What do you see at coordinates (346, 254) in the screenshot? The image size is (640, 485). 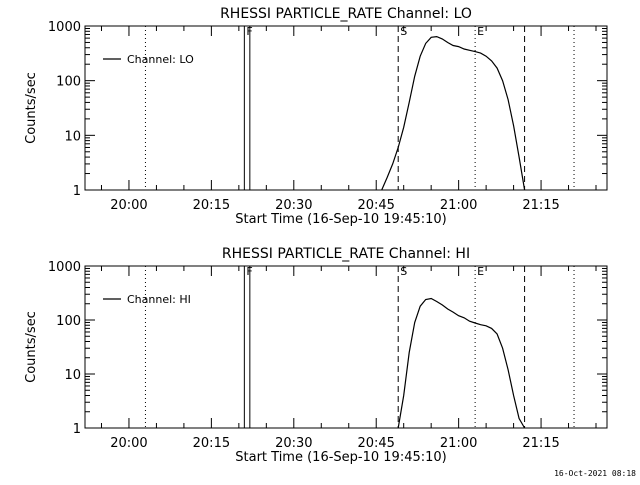 I see `chart-title: RHESSI PARTICLE_RATE Channel: HI` at bounding box center [346, 254].